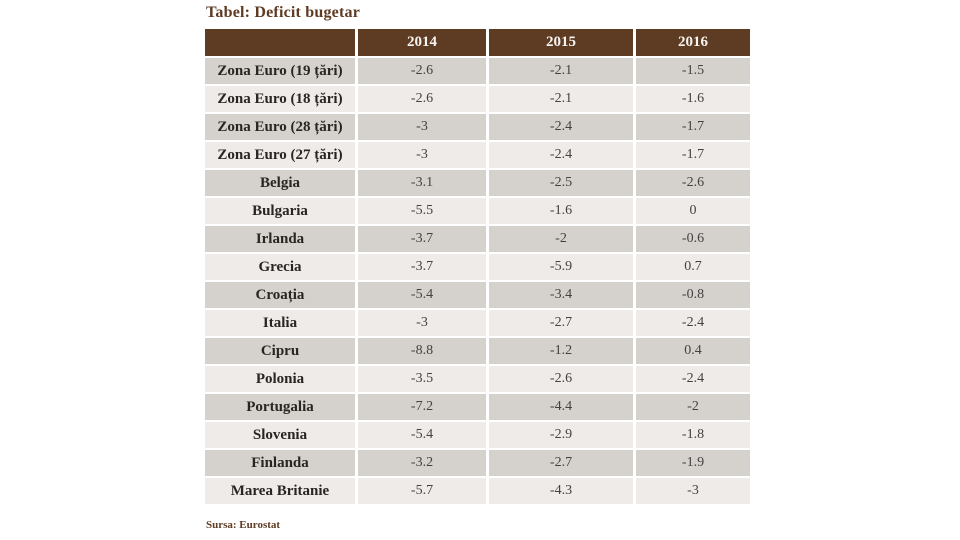 The width and height of the screenshot is (960, 540). What do you see at coordinates (243, 525) in the screenshot?
I see `source-note: Sursa: Eurostat` at bounding box center [243, 525].